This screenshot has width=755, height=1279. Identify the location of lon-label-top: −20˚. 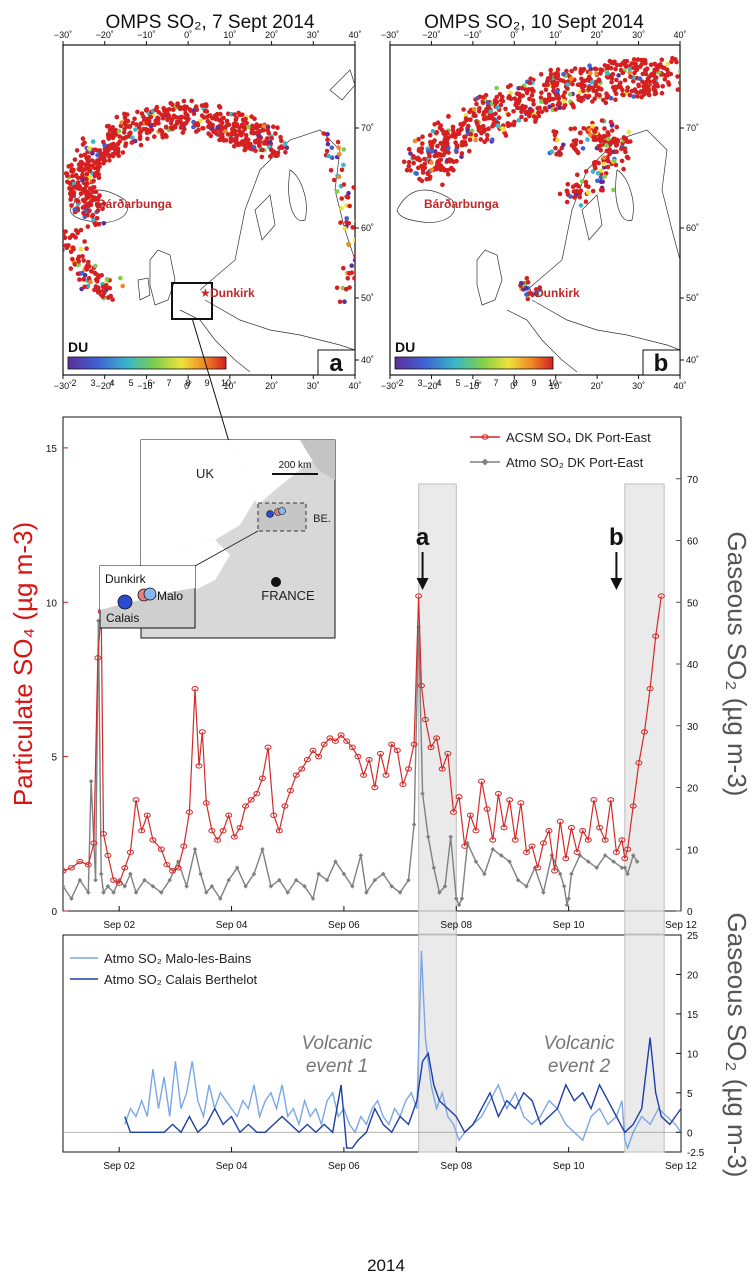
(105, 35).